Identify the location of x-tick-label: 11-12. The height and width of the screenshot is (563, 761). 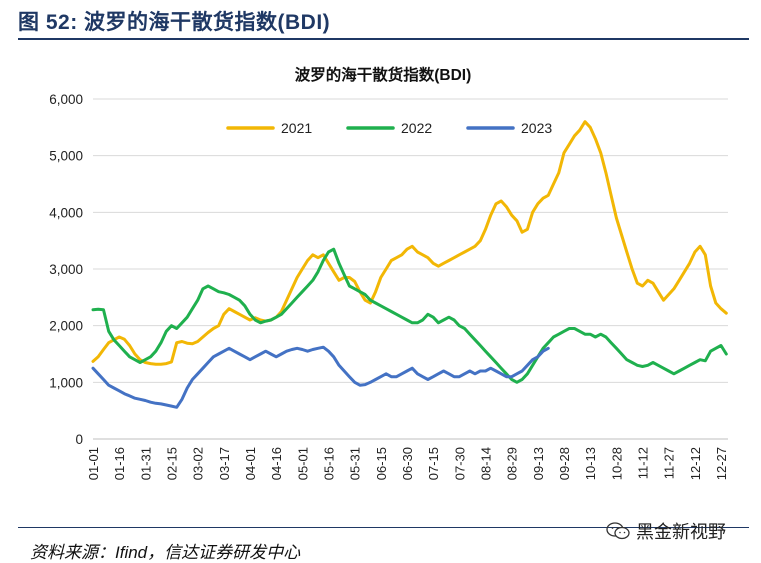
(643, 463).